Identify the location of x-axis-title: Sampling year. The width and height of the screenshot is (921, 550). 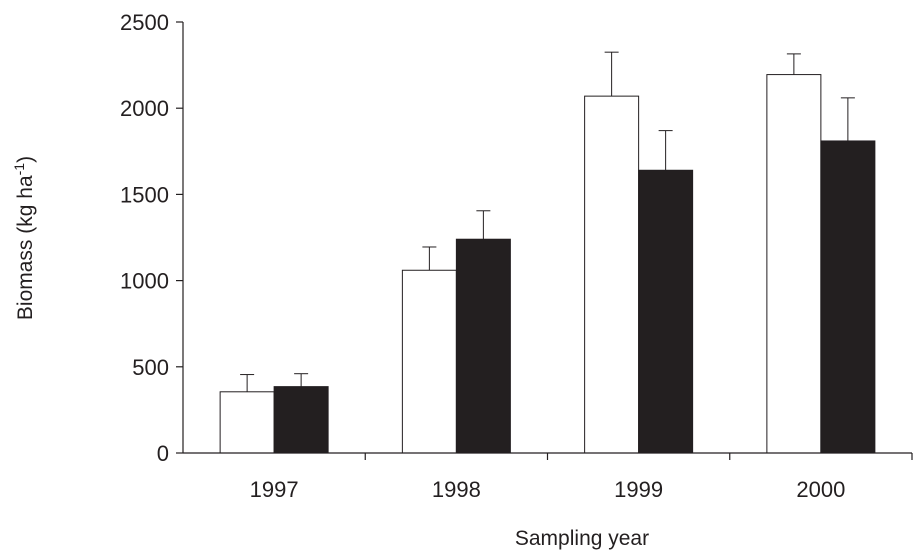
(582, 538).